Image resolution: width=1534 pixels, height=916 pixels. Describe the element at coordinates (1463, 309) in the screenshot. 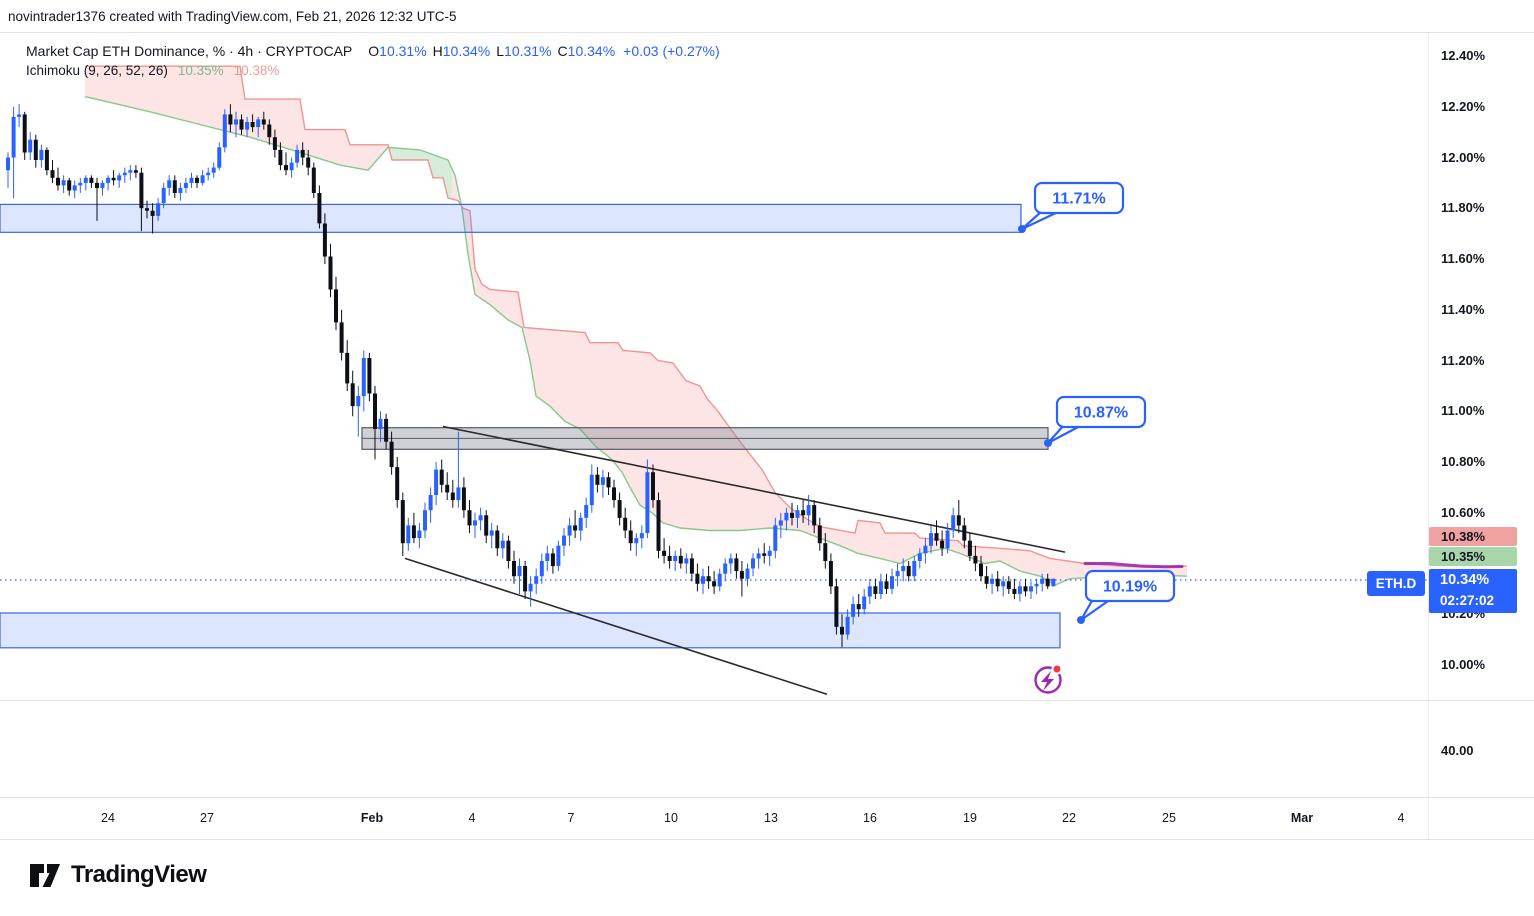

I see `price-tick-11.40%: 11.40%` at that location.